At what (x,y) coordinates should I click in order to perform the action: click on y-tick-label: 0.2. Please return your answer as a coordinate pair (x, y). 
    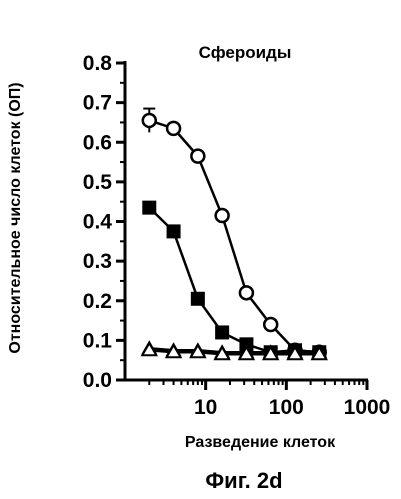
    Looking at the image, I should click on (97, 301).